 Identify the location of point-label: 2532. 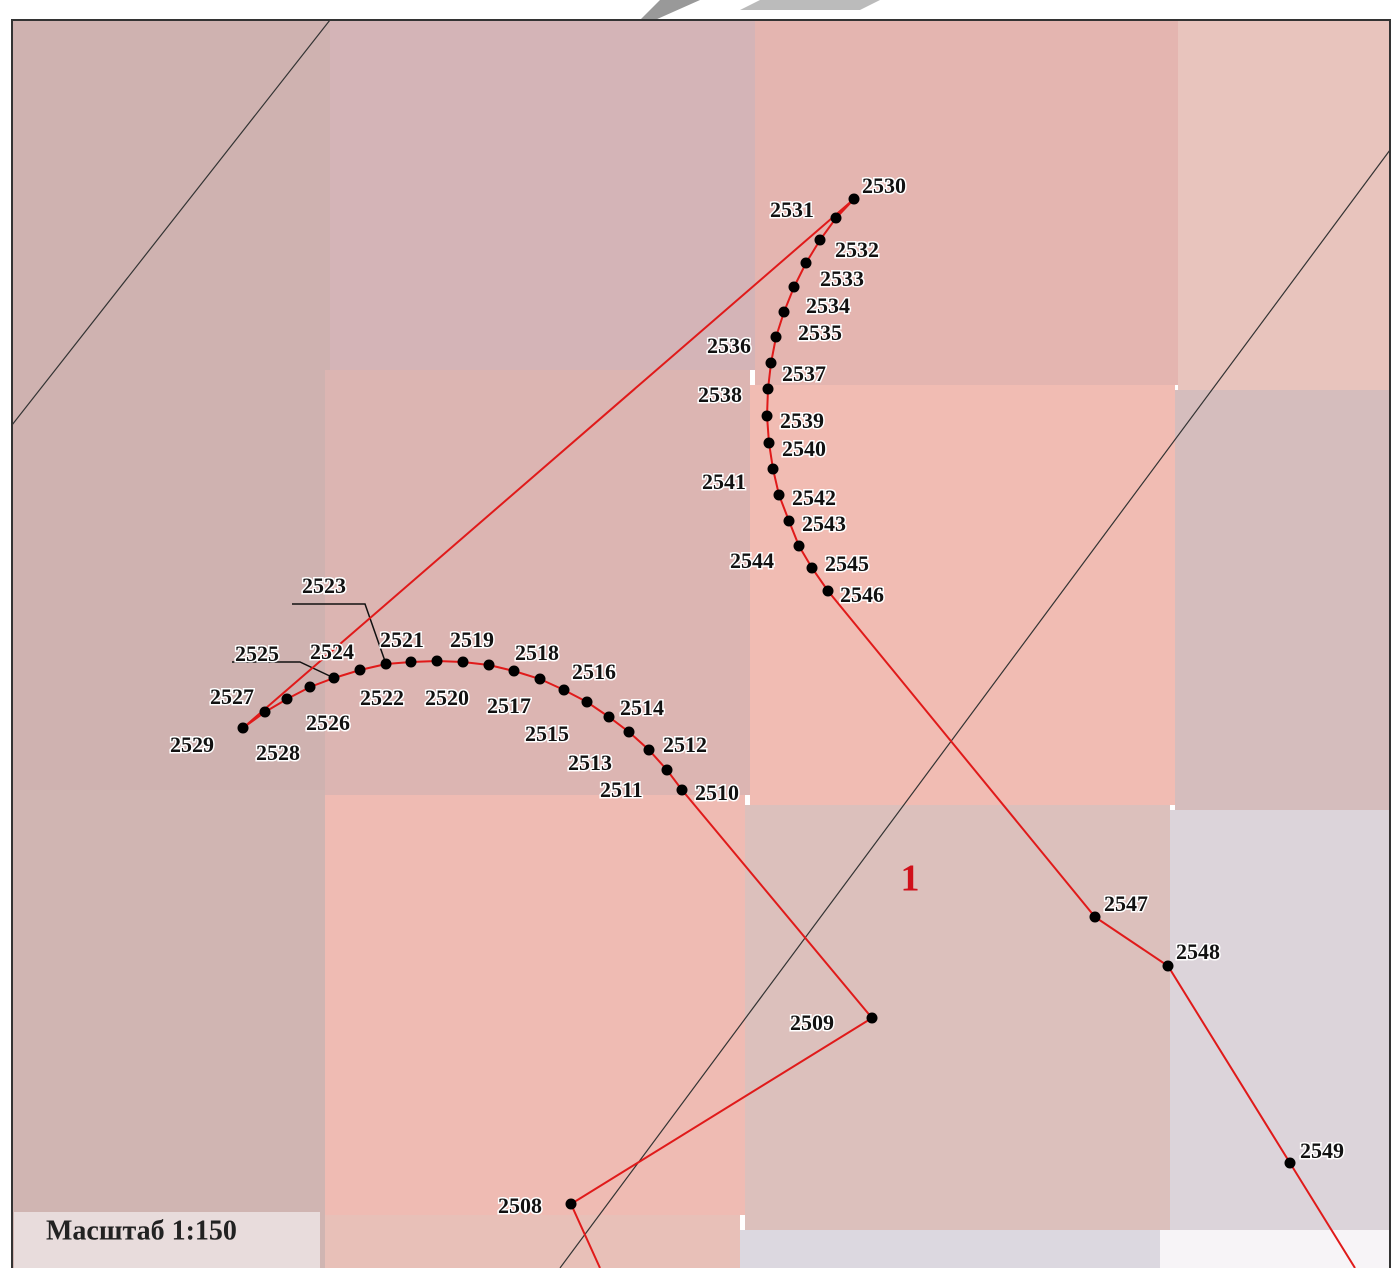
(857, 249).